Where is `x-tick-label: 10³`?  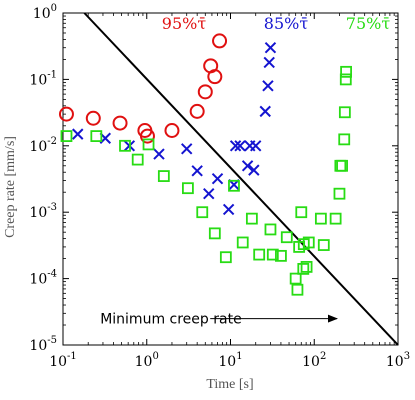 x-tick-label: 10³ is located at coordinates (398, 360).